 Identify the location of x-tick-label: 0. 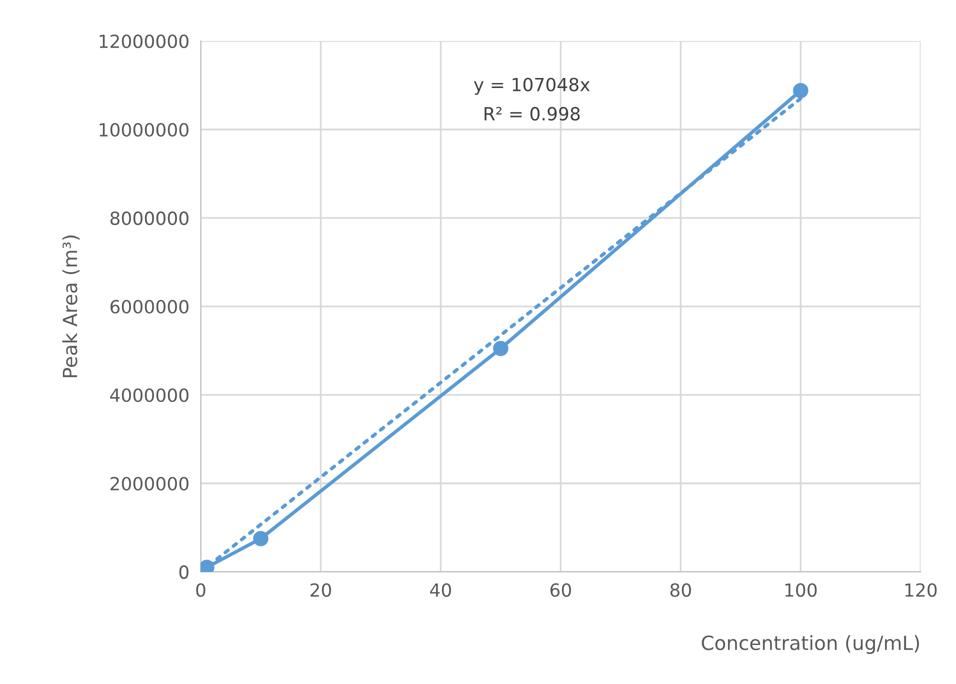
(201, 590).